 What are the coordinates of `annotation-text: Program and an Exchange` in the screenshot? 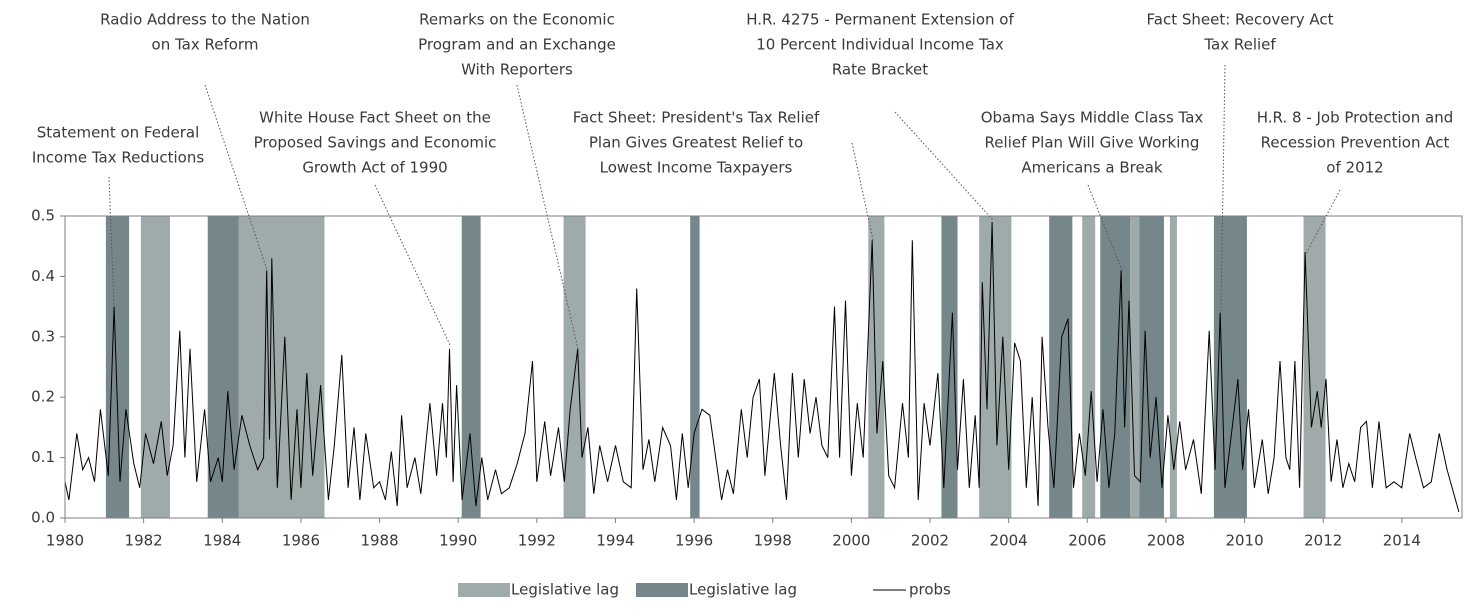 It's located at (517, 45).